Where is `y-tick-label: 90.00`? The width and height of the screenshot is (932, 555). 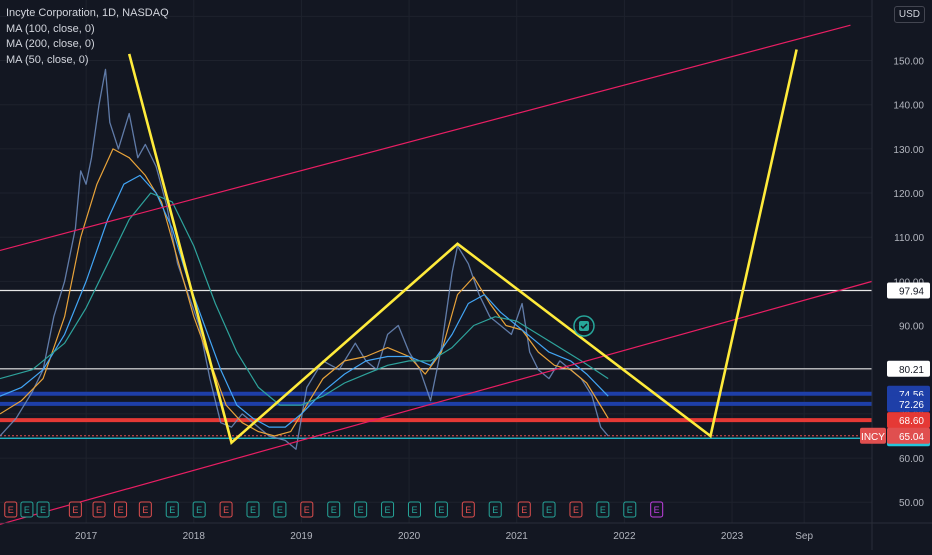
y-tick-label: 90.00 is located at coordinates (911, 327).